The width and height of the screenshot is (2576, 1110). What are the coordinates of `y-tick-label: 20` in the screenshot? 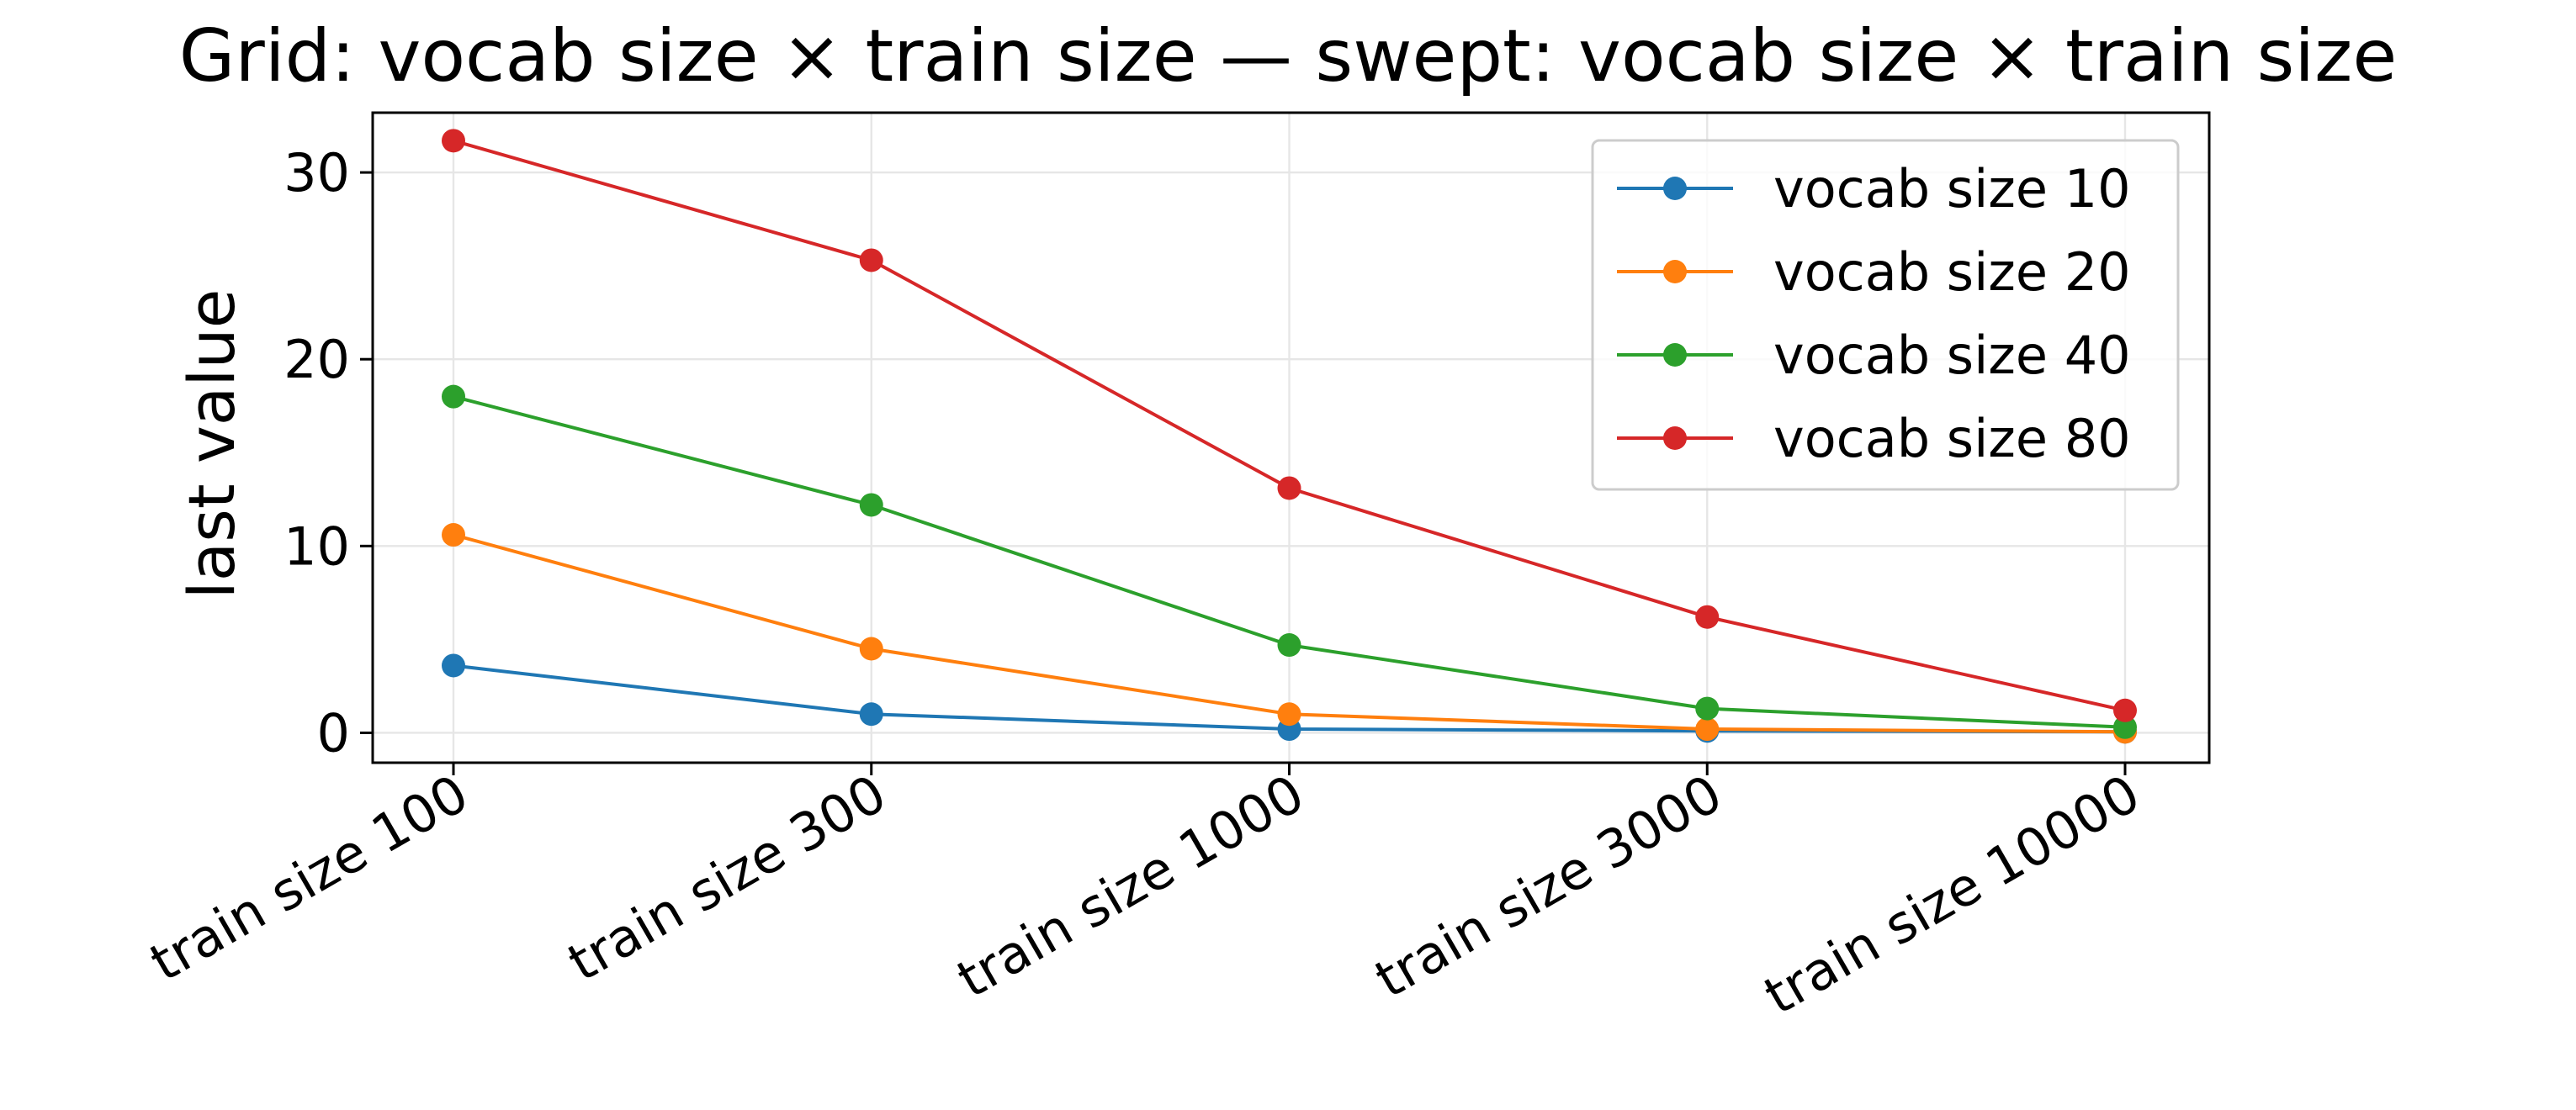 It's located at (317, 360).